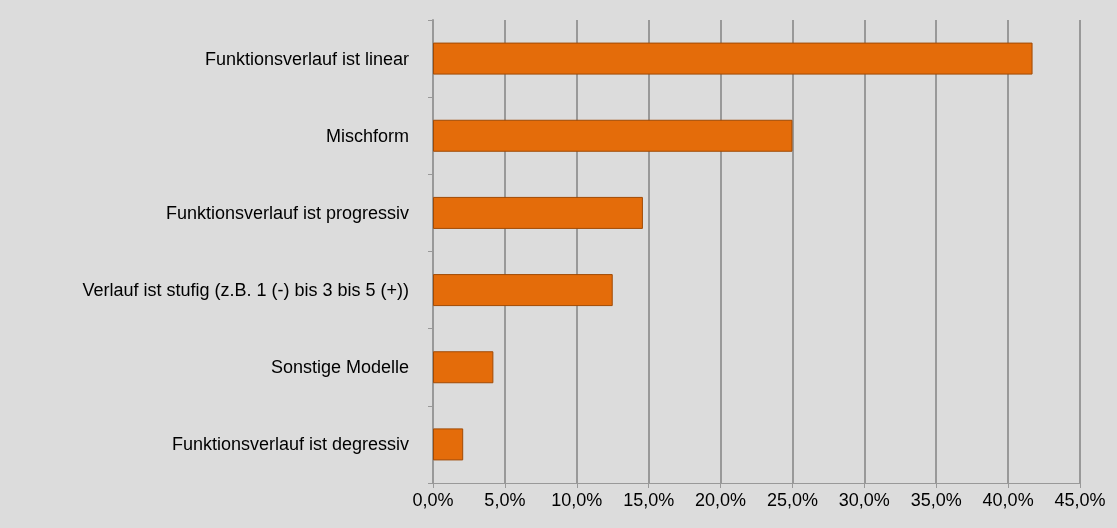 The height and width of the screenshot is (528, 1117). I want to click on x-tick-label: 20,0%, so click(721, 500).